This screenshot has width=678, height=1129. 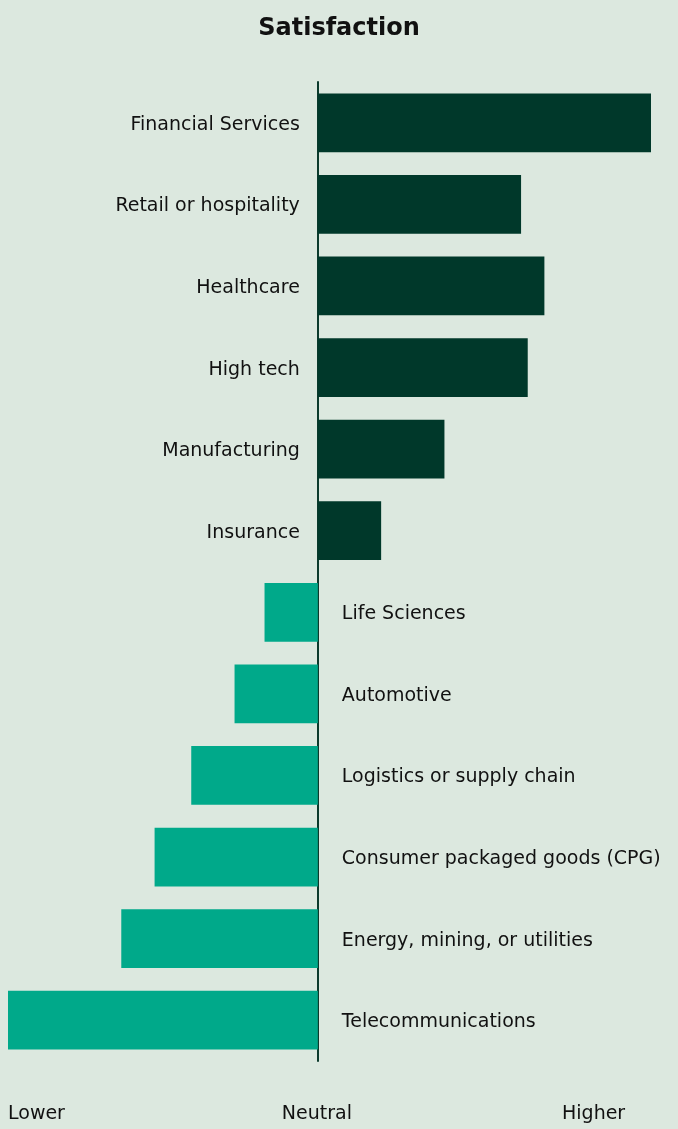 I want to click on y-tick-label: Telecommunications, so click(x=438, y=1020).